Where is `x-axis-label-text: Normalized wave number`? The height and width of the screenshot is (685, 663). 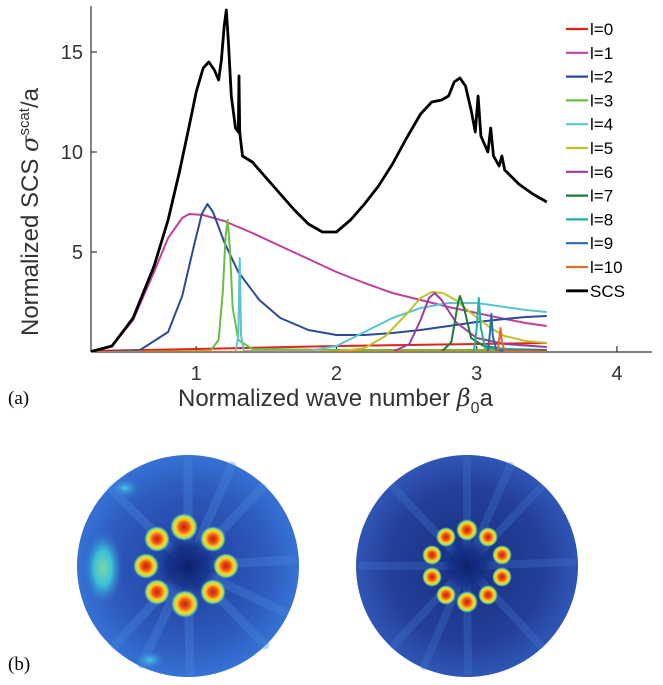
x-axis-label-text: Normalized wave number is located at coordinates (314, 398).